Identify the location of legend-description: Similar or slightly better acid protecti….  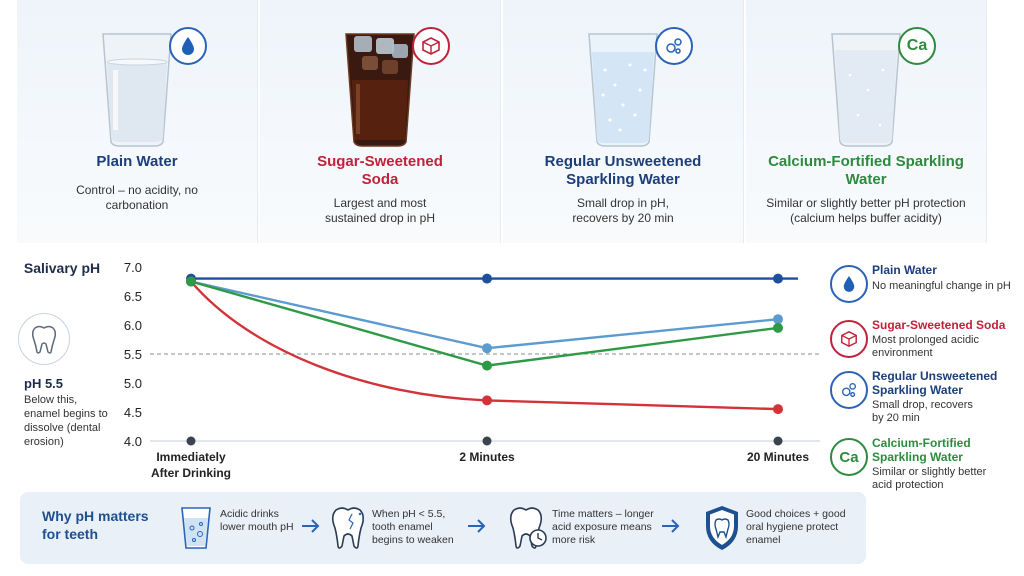
(929, 478).